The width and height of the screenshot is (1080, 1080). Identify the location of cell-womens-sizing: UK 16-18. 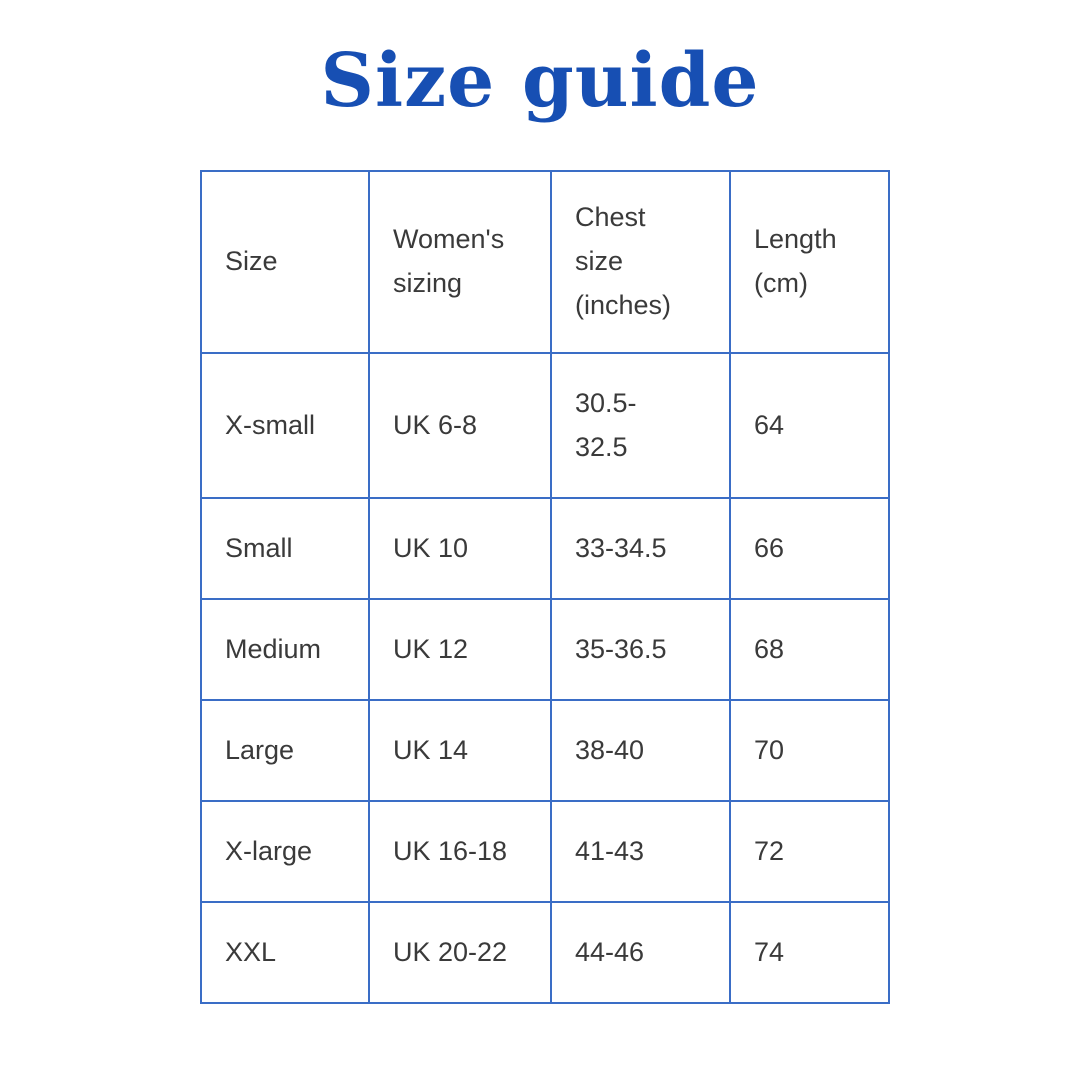
(460, 851).